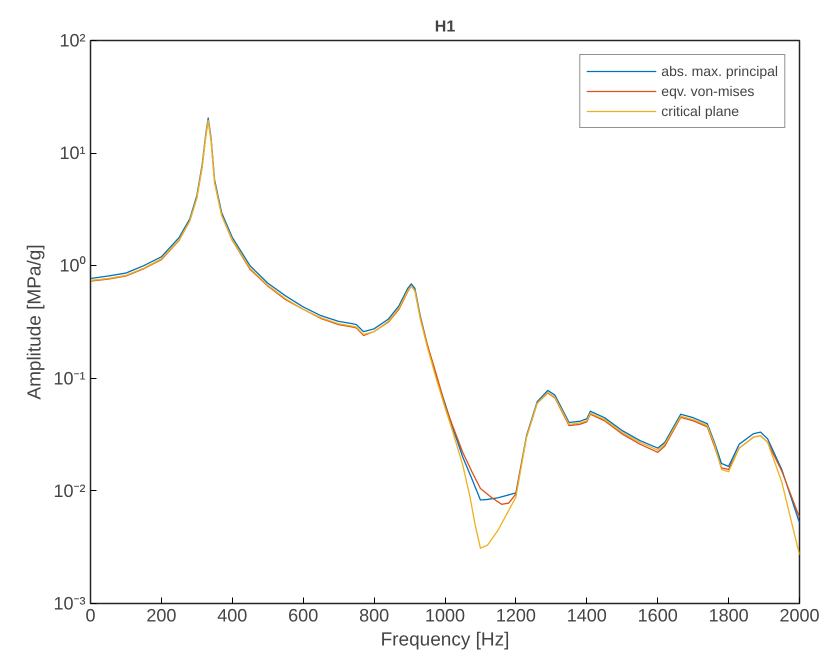 This screenshot has height=663, width=819. Describe the element at coordinates (658, 616) in the screenshot. I see `x-tick-label: 1600` at that location.